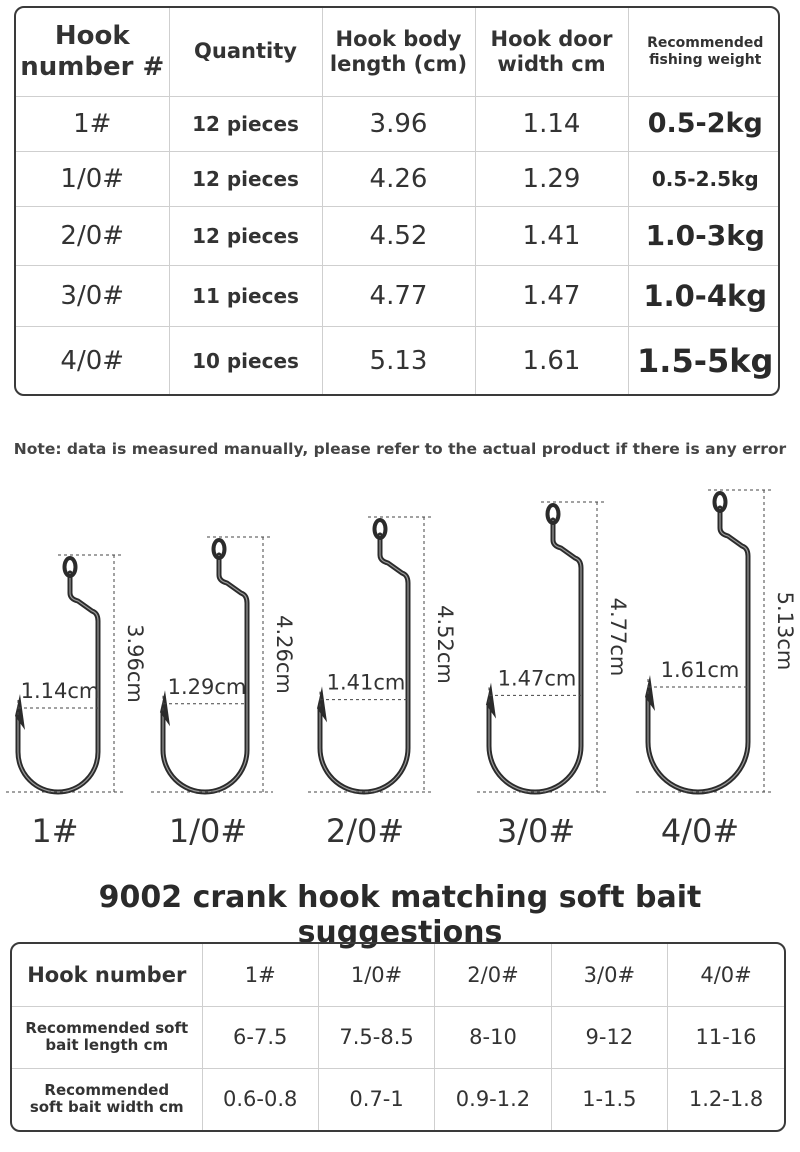 This screenshot has width=800, height=1152. I want to click on bait-header-label: Hook number, so click(107, 975).